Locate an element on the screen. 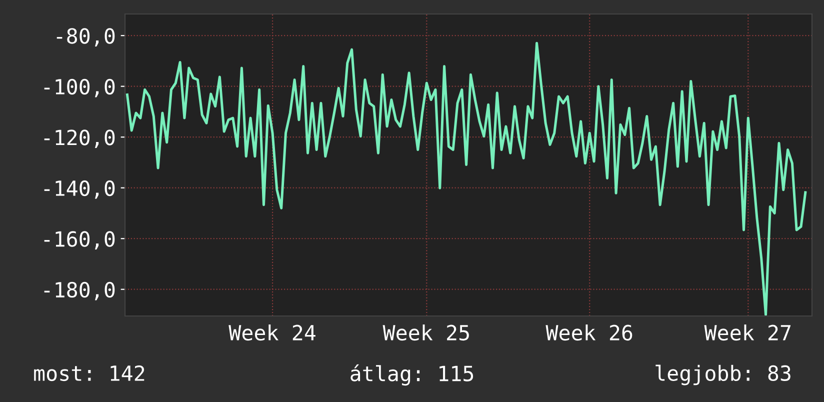  text: legjobb: 83 is located at coordinates (723, 375).